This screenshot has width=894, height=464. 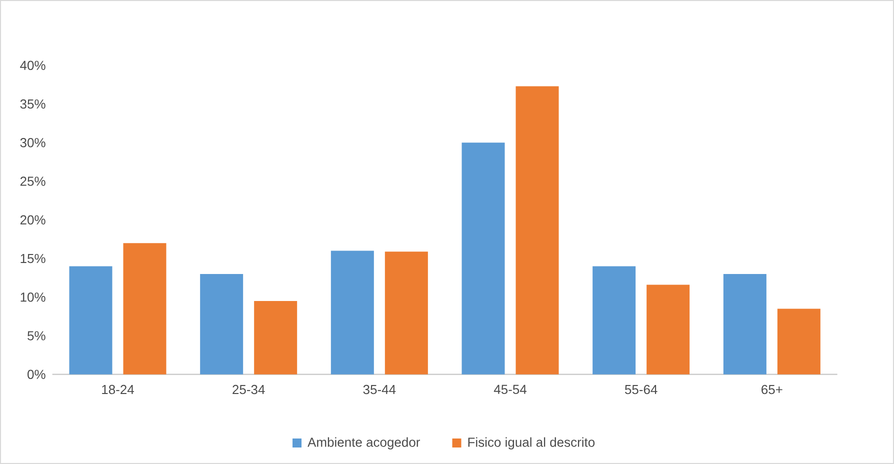 I want to click on legend-label: Fisico igual al descrito, so click(x=531, y=443).